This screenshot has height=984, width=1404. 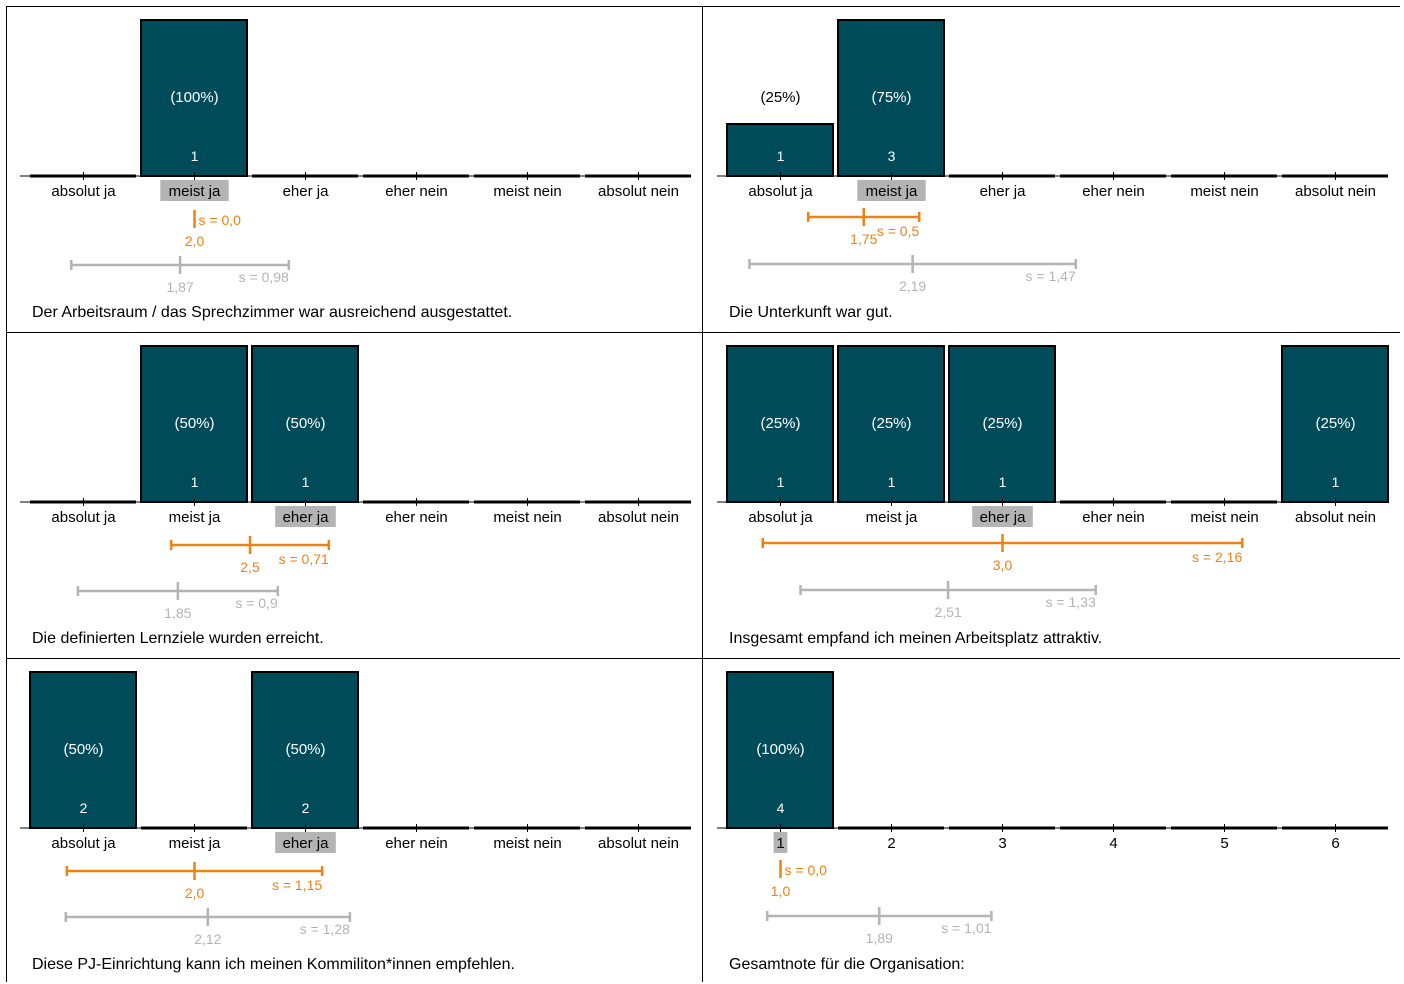 I want to click on own-stats-sd-label: s = 0,5, so click(x=898, y=231).